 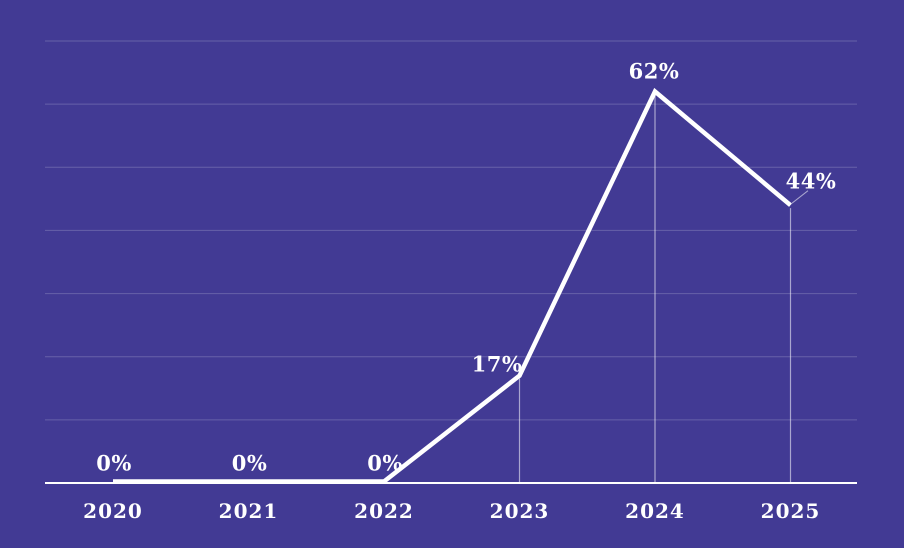 What do you see at coordinates (497, 364) in the screenshot?
I see `data-point-label: 17%` at bounding box center [497, 364].